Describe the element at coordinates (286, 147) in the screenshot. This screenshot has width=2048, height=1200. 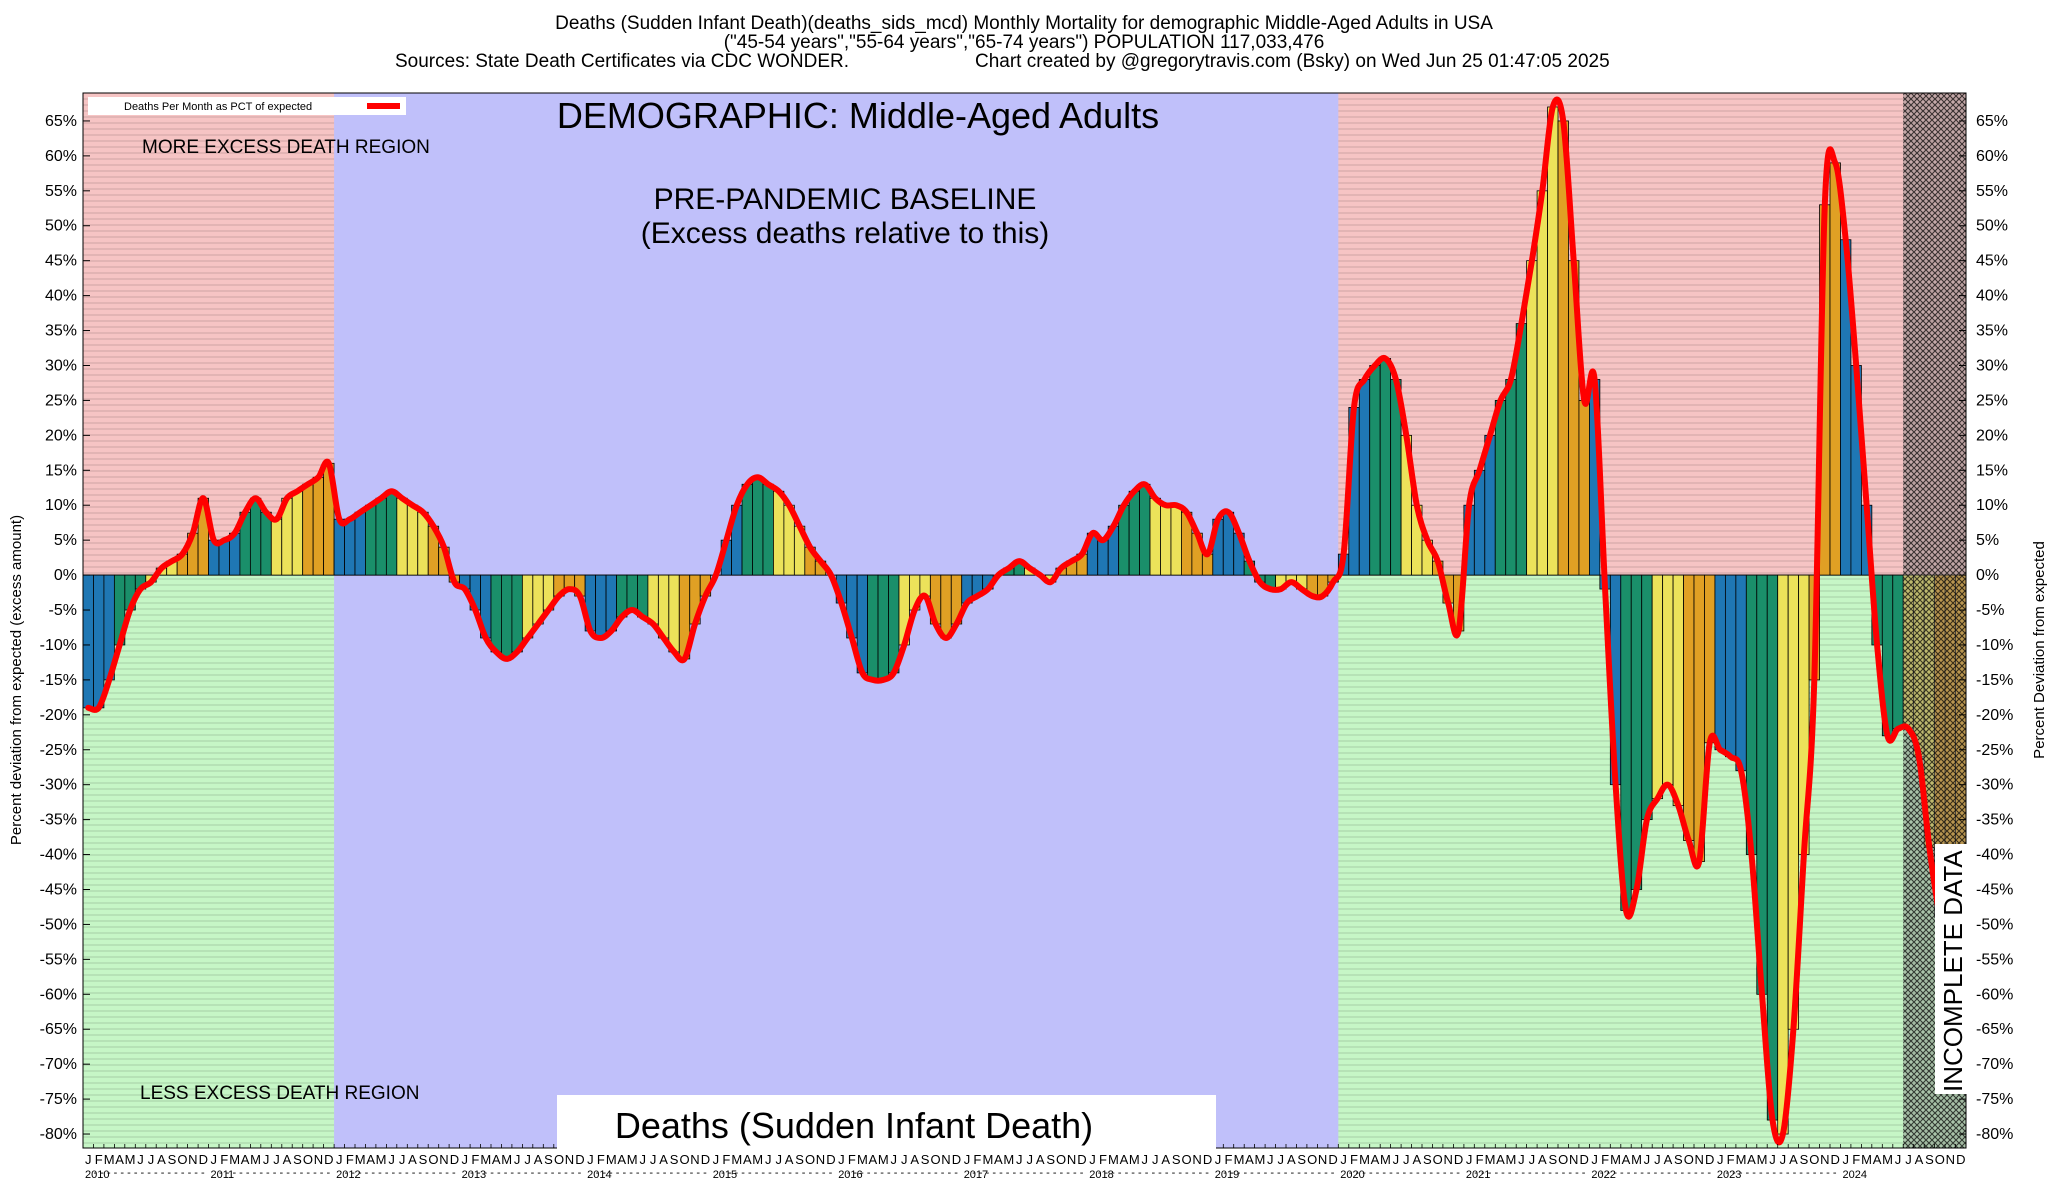
I see `more-excess-label: MORE EXCESS DEATH REGION` at that location.